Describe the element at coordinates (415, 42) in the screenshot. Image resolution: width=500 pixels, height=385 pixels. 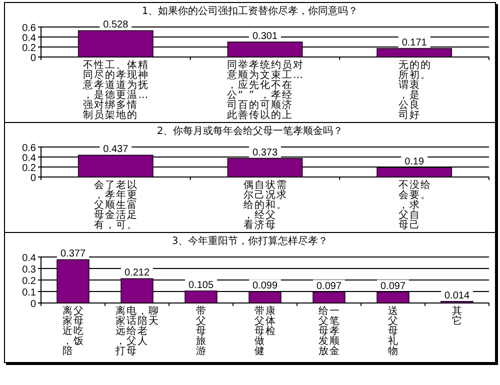
I see `data-label: 0.171` at that location.